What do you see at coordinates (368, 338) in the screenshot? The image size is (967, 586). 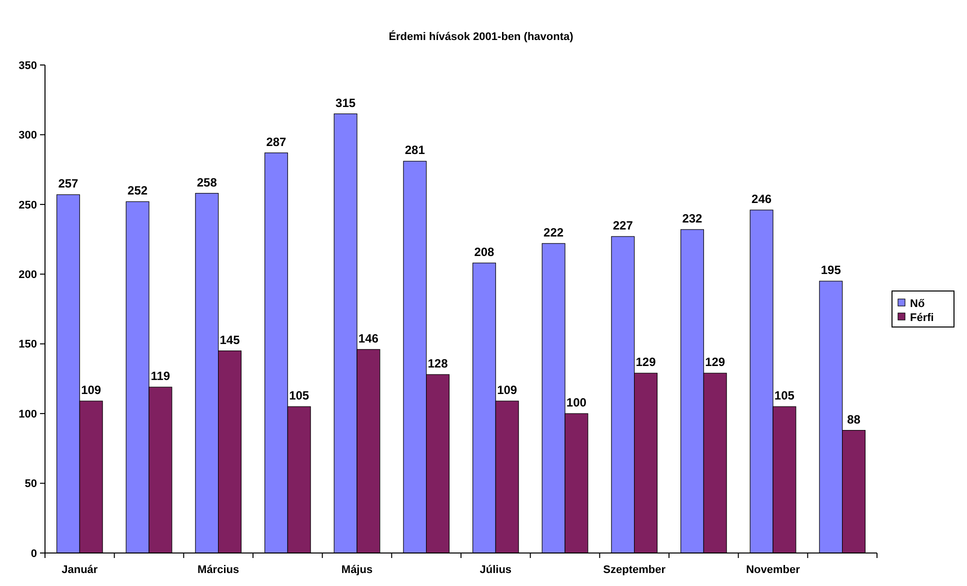 I see `data-label: 146` at bounding box center [368, 338].